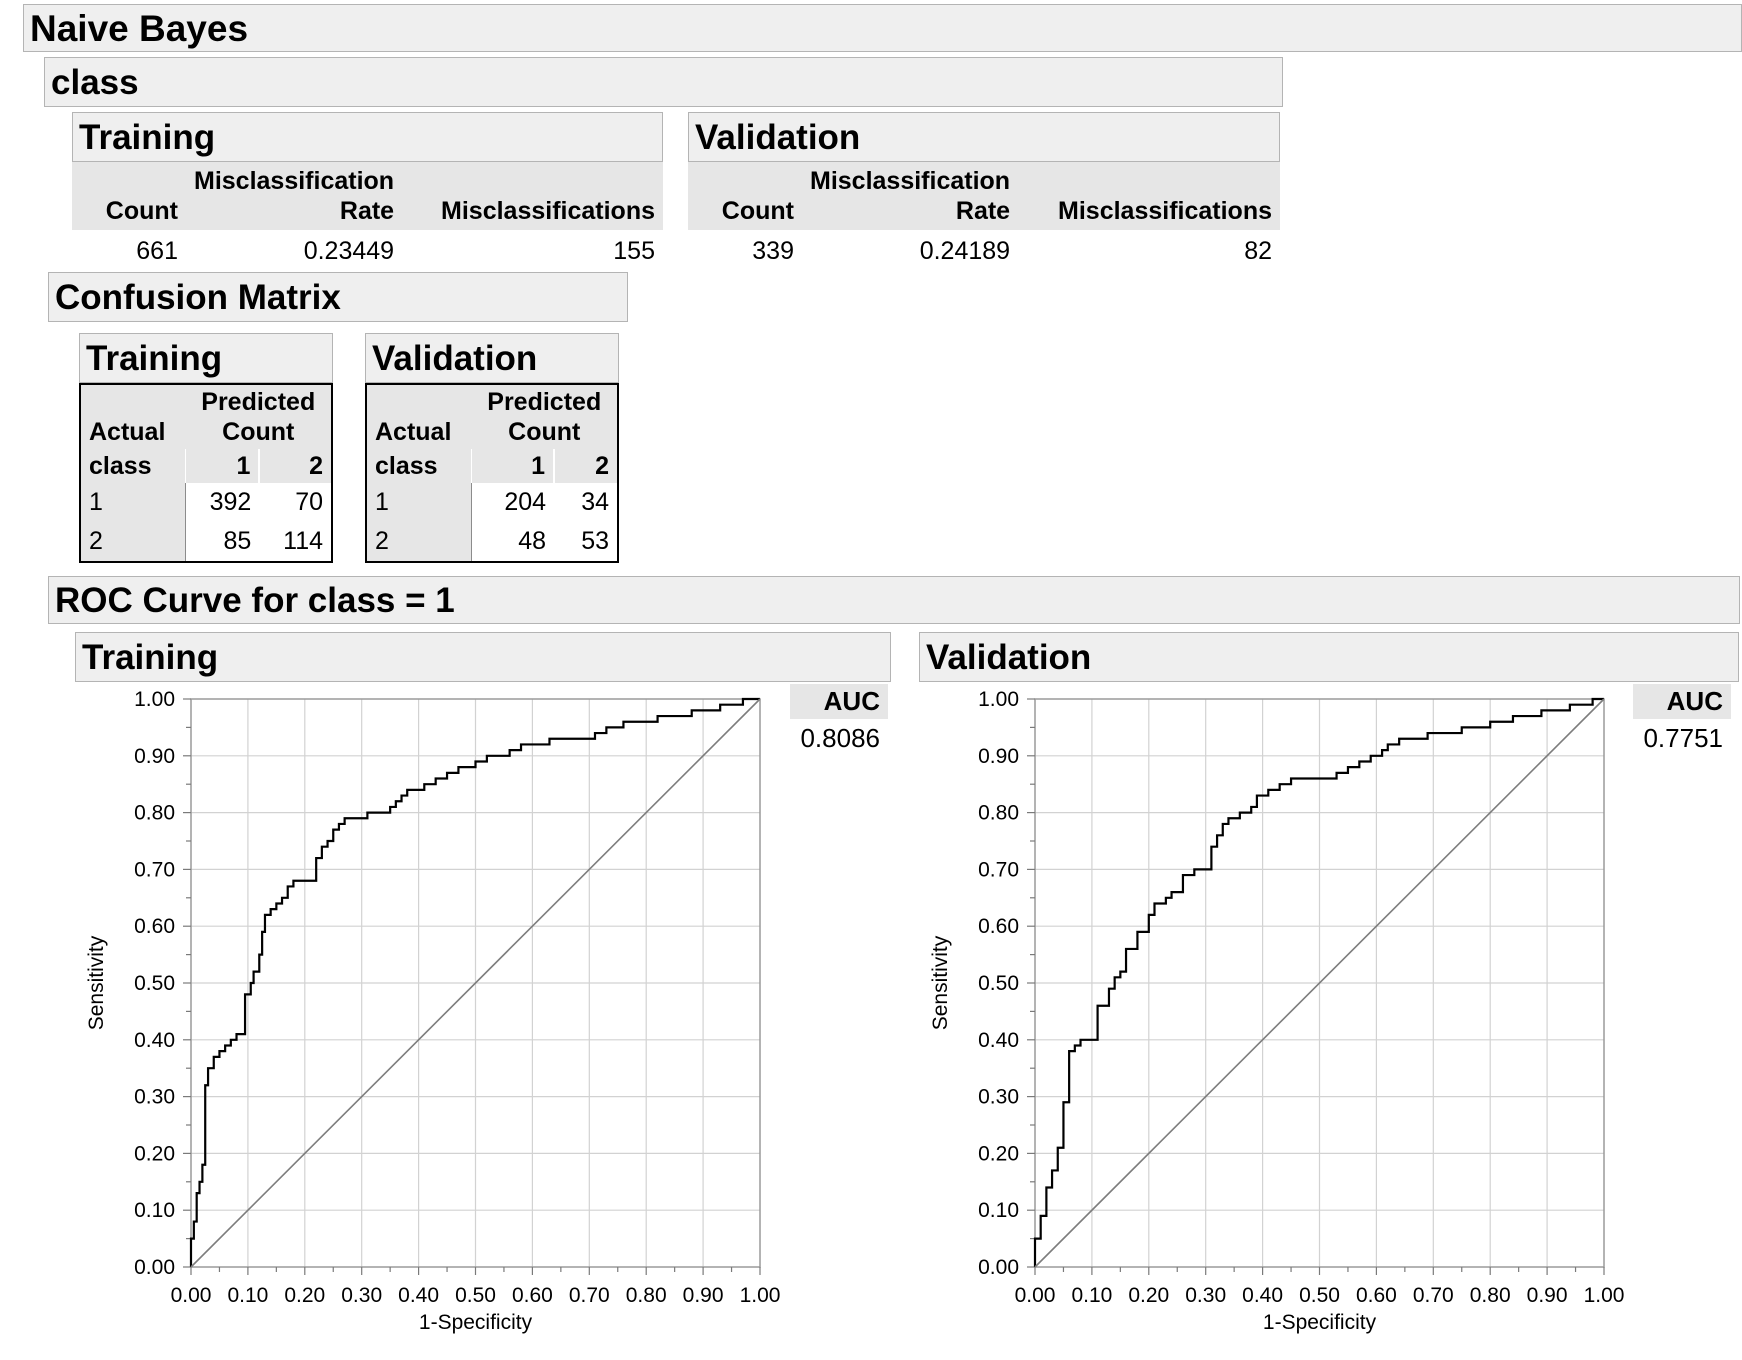  Describe the element at coordinates (998, 813) in the screenshot. I see `y-tick-label: 0.80` at that location.